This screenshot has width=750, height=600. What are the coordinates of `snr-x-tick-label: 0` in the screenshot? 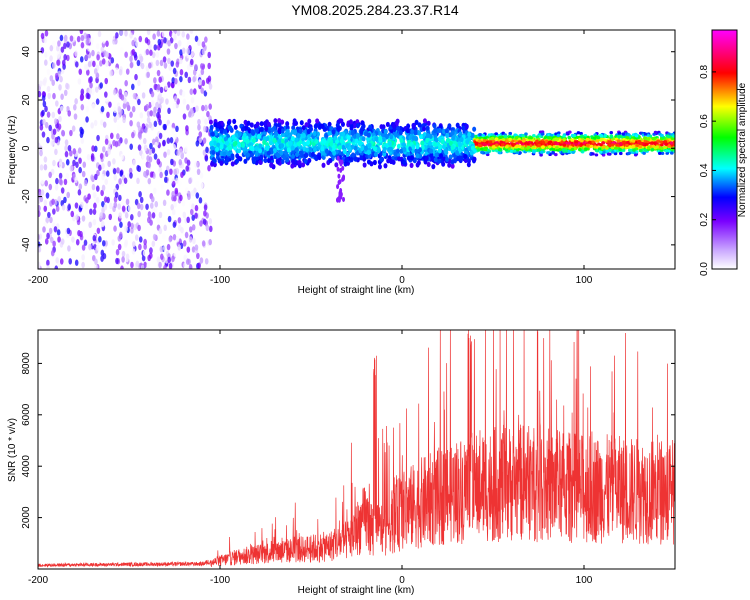 It's located at (402, 580).